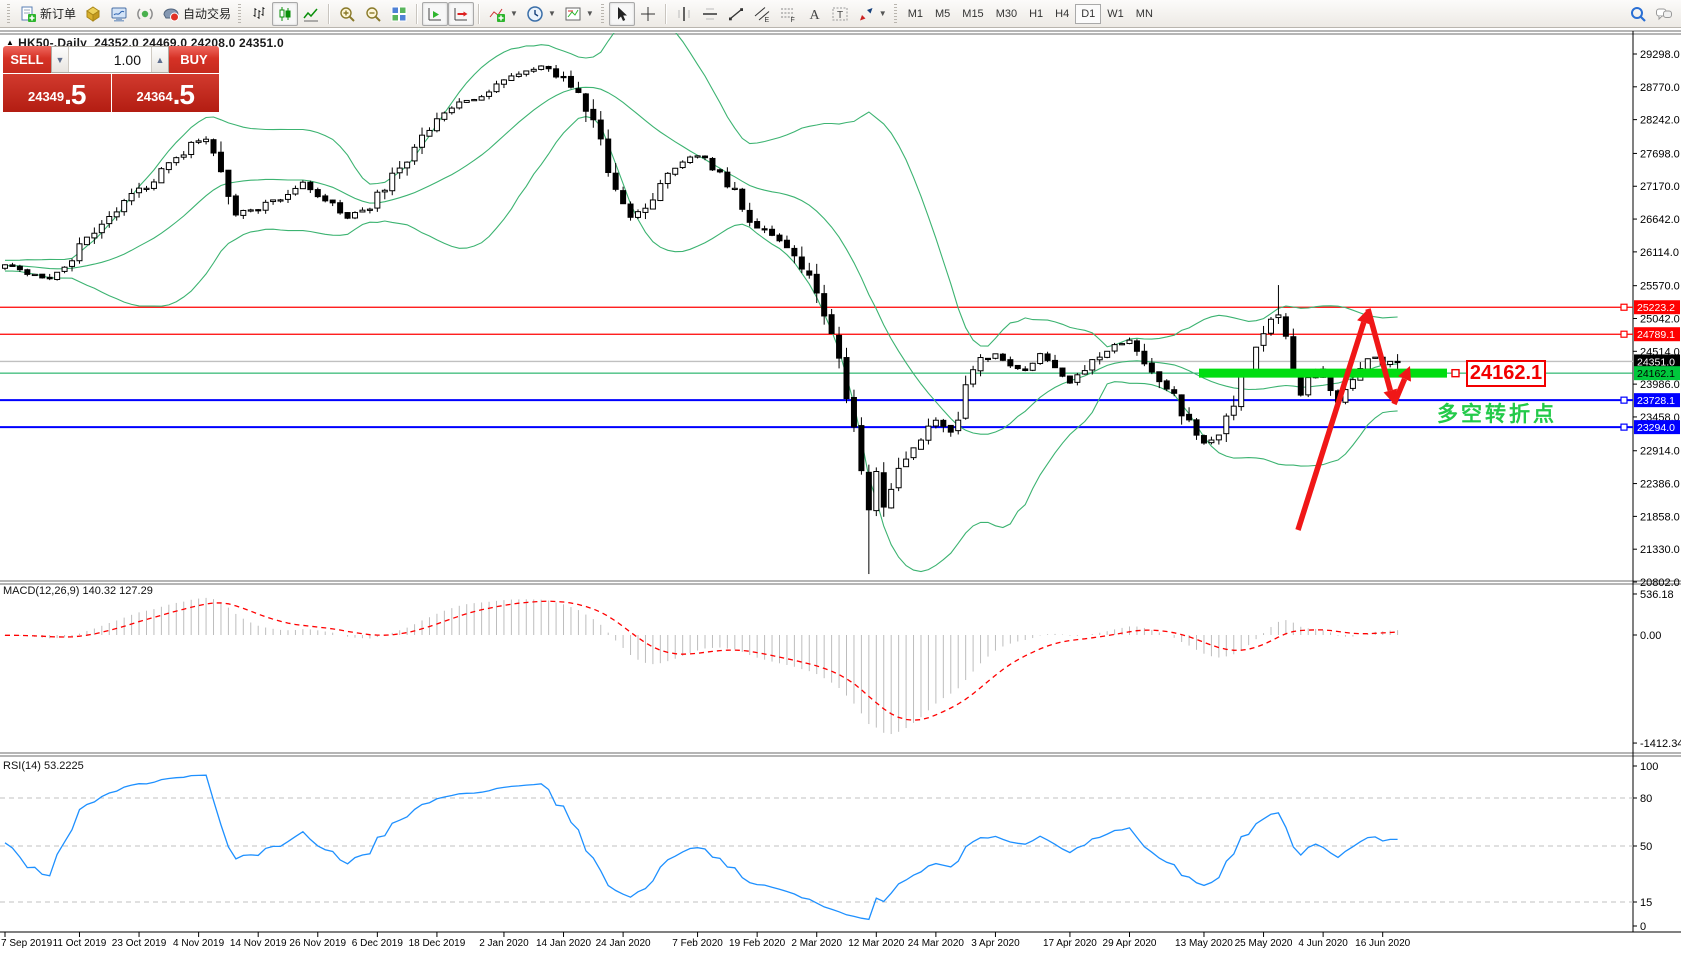 This screenshot has width=1681, height=953. Describe the element at coordinates (417, 13) in the screenshot. I see `toolbar-separator` at that location.